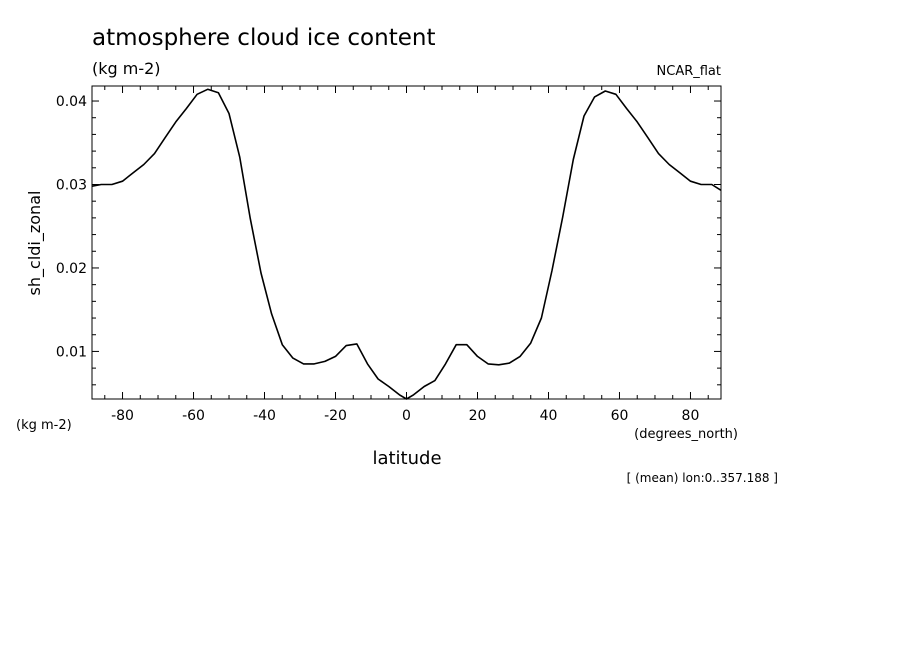  I want to click on x-axis-label: latitude, so click(406, 458).